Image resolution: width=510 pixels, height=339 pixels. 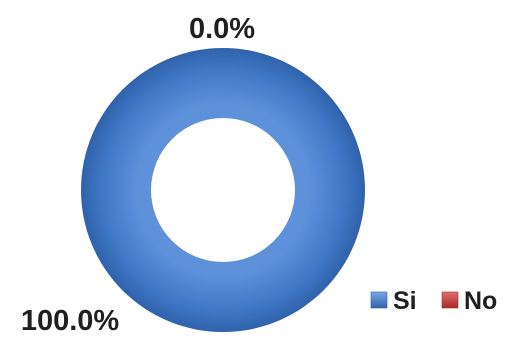 What do you see at coordinates (222, 29) in the screenshot?
I see `data-label-no: 0.0%` at bounding box center [222, 29].